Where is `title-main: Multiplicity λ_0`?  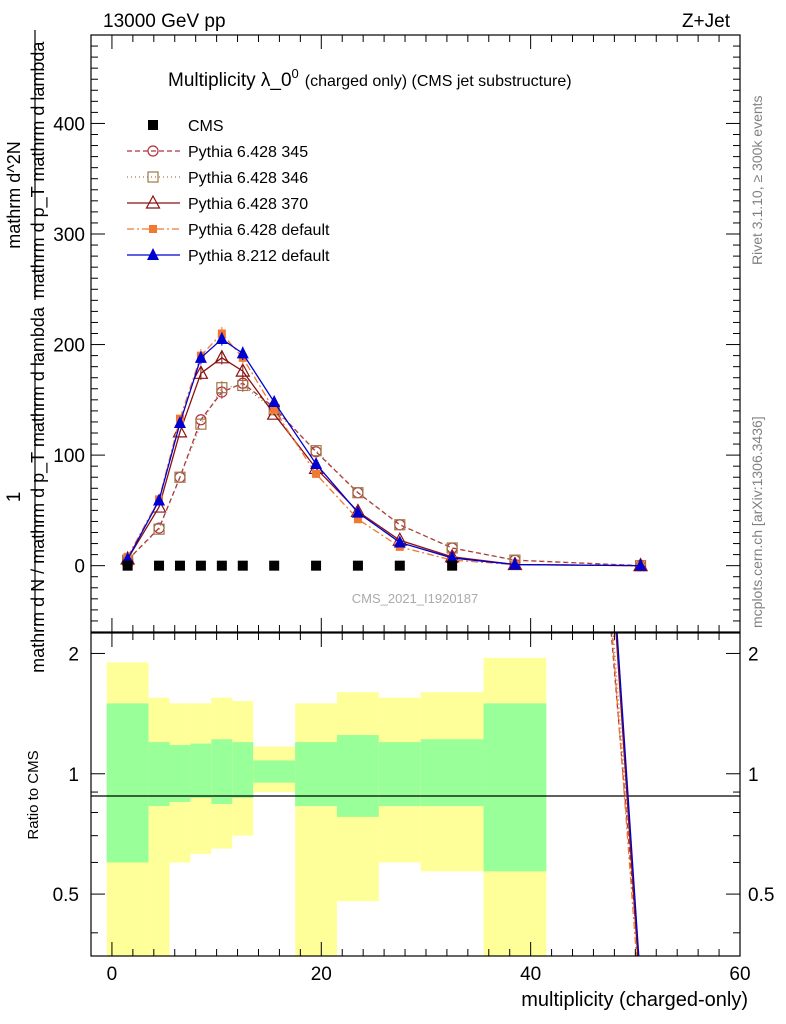 title-main: Multiplicity λ_0 is located at coordinates (230, 80).